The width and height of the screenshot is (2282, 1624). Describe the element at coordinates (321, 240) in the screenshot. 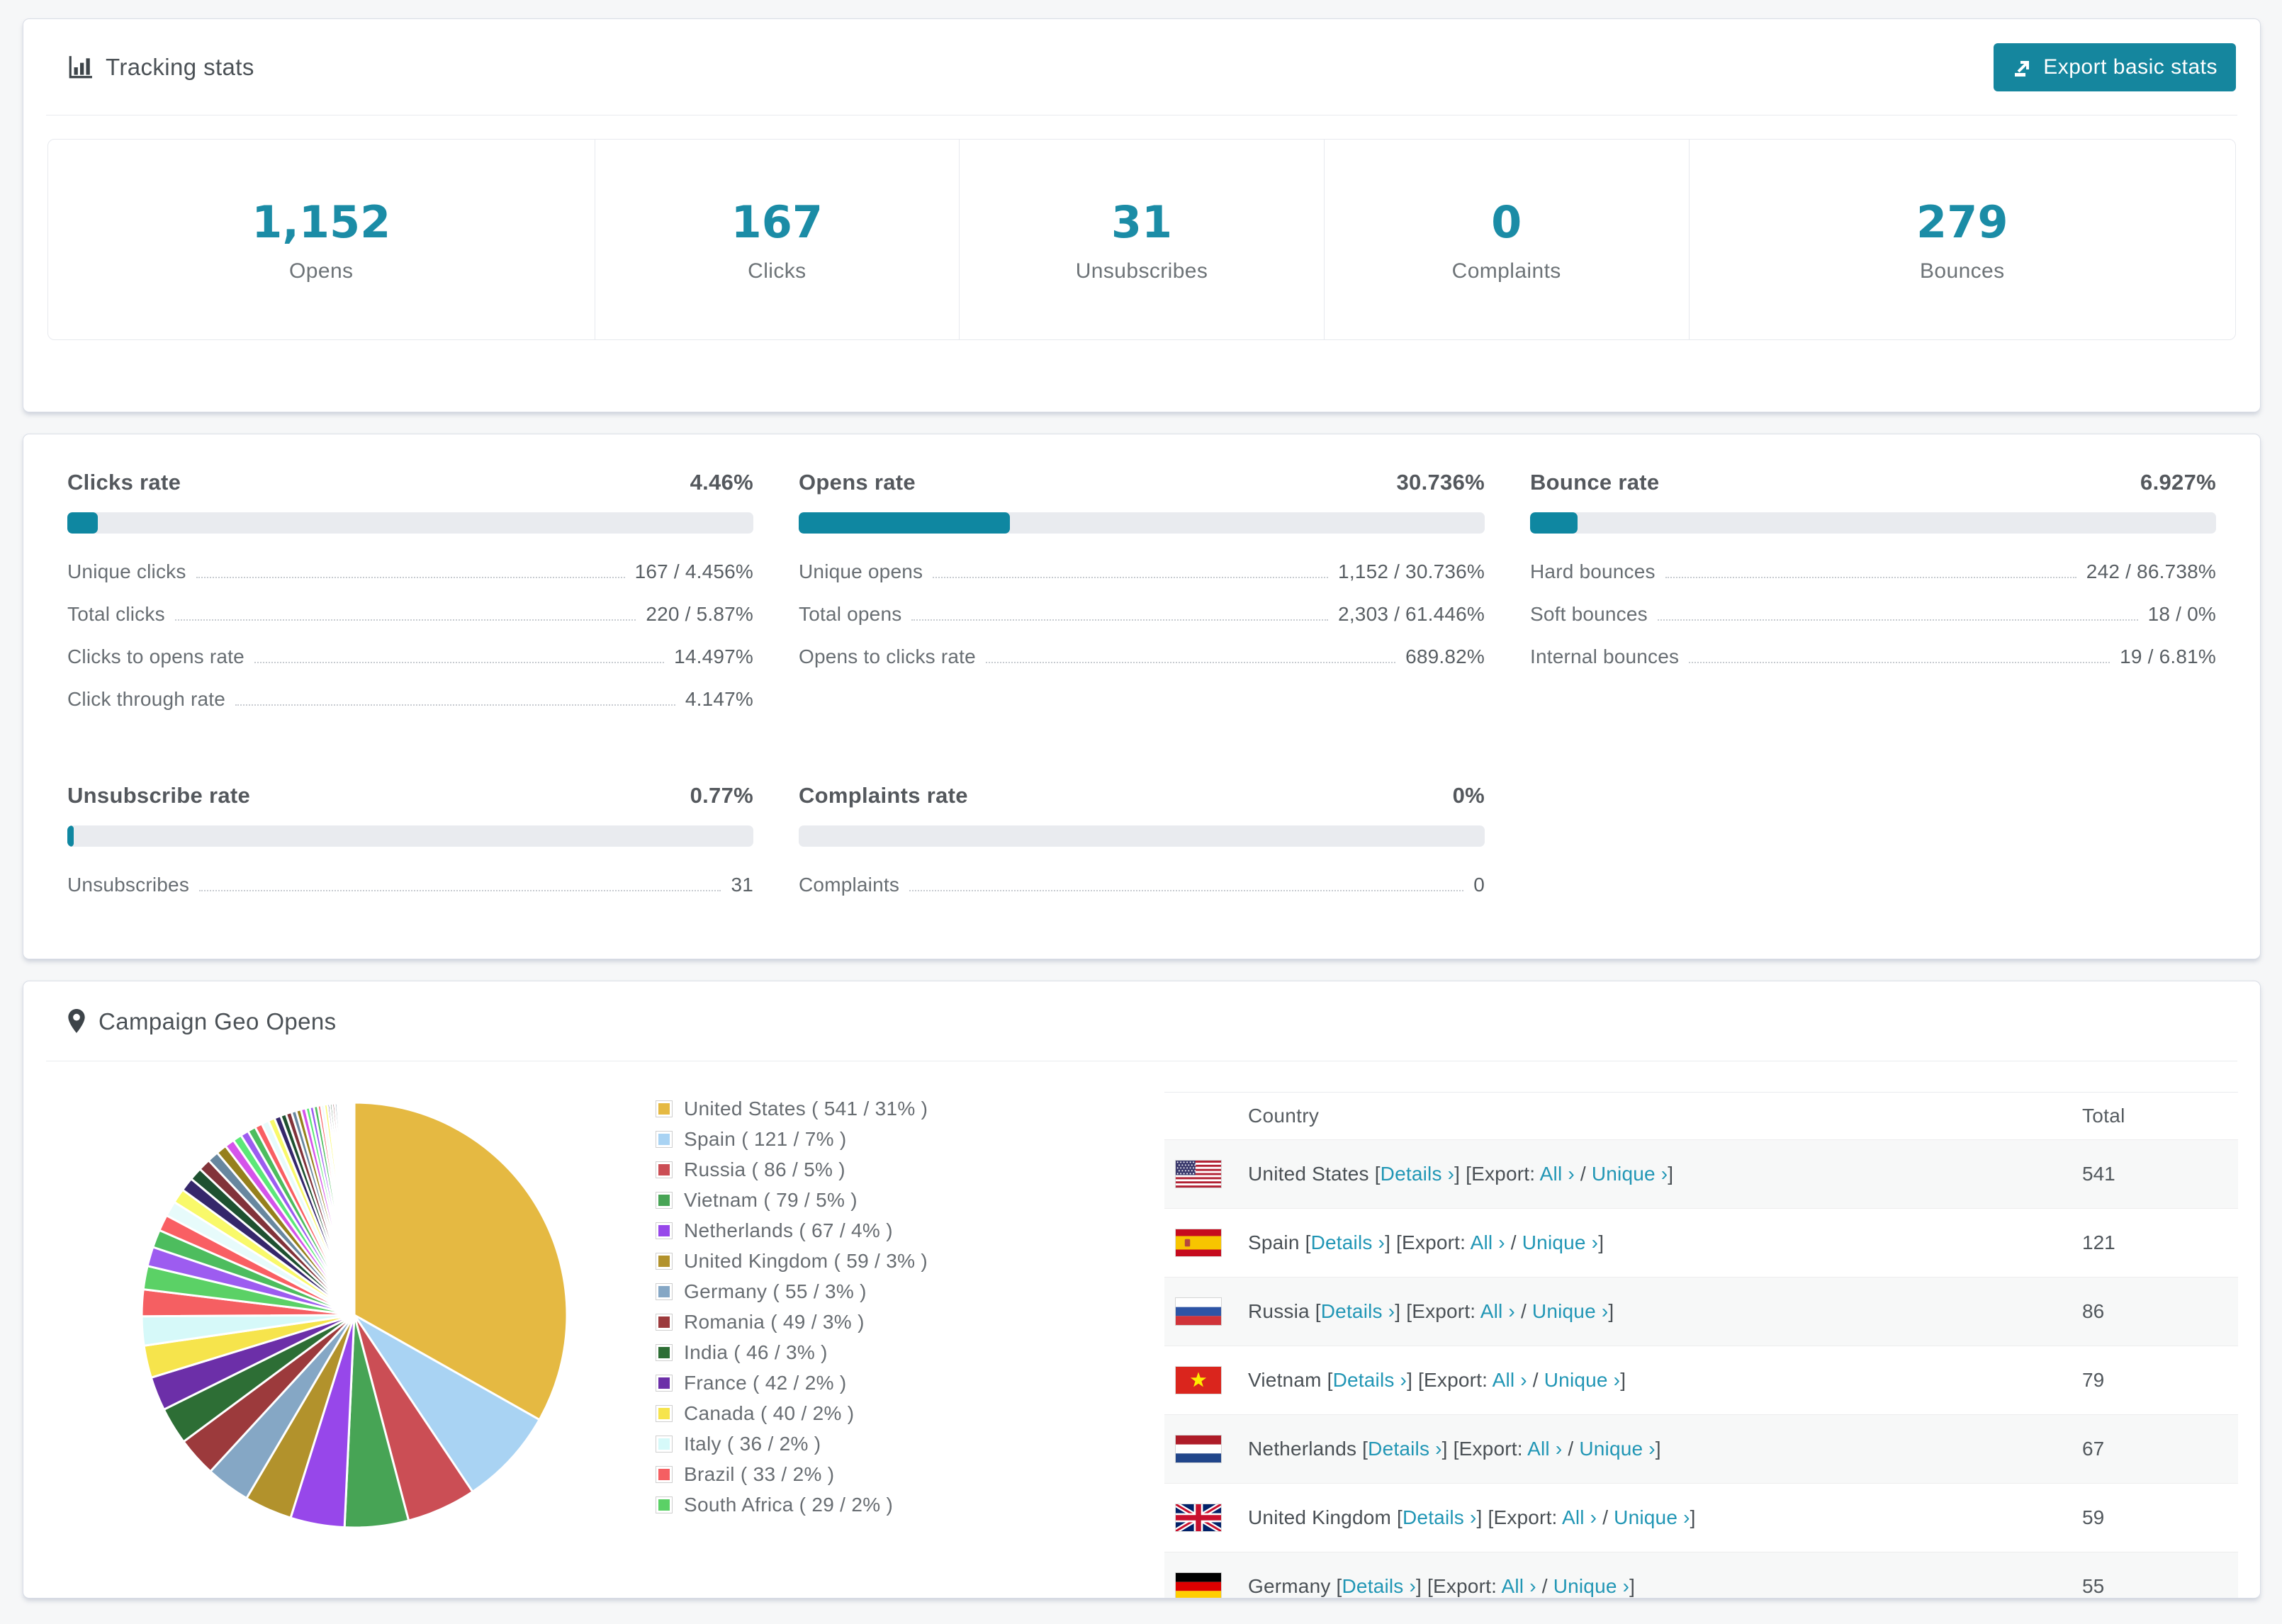

I see `stat-cell-opens: 1,152 Opens` at that location.